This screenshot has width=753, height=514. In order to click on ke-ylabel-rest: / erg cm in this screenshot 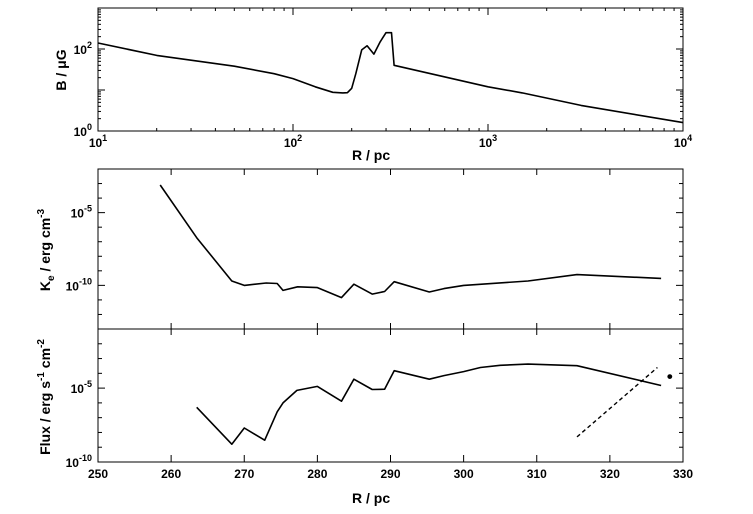, I will do `click(45, 247)`.